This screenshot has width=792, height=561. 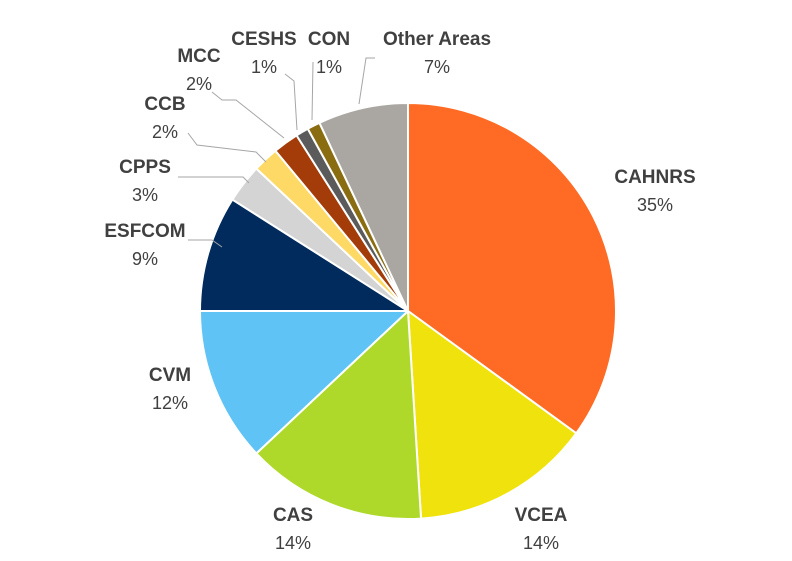 I want to click on slice-value-cahnrs: 35%, so click(x=655, y=205).